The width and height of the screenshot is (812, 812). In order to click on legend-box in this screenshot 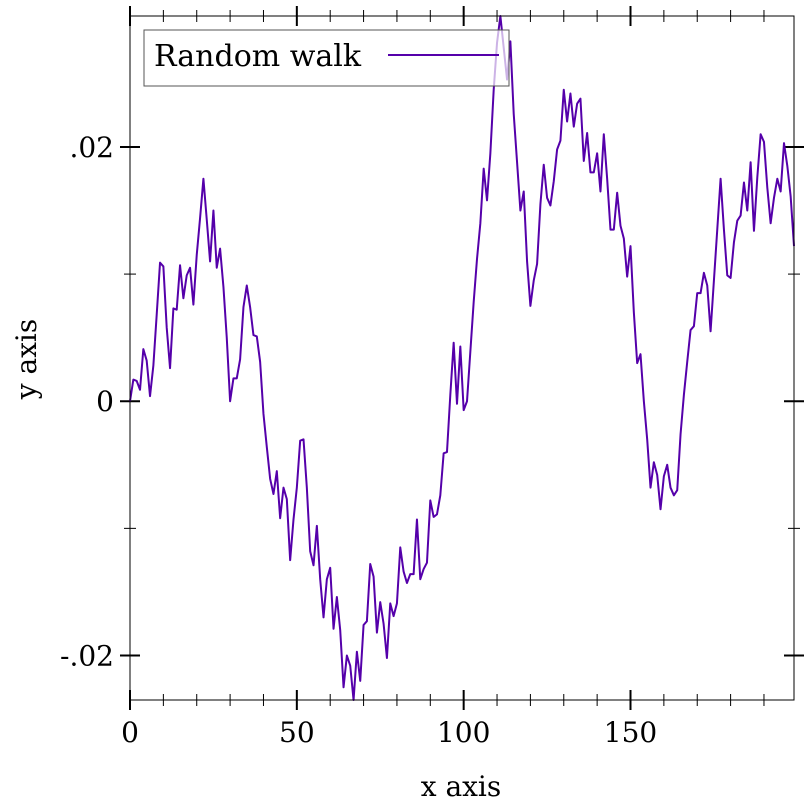, I will do `click(326, 58)`.